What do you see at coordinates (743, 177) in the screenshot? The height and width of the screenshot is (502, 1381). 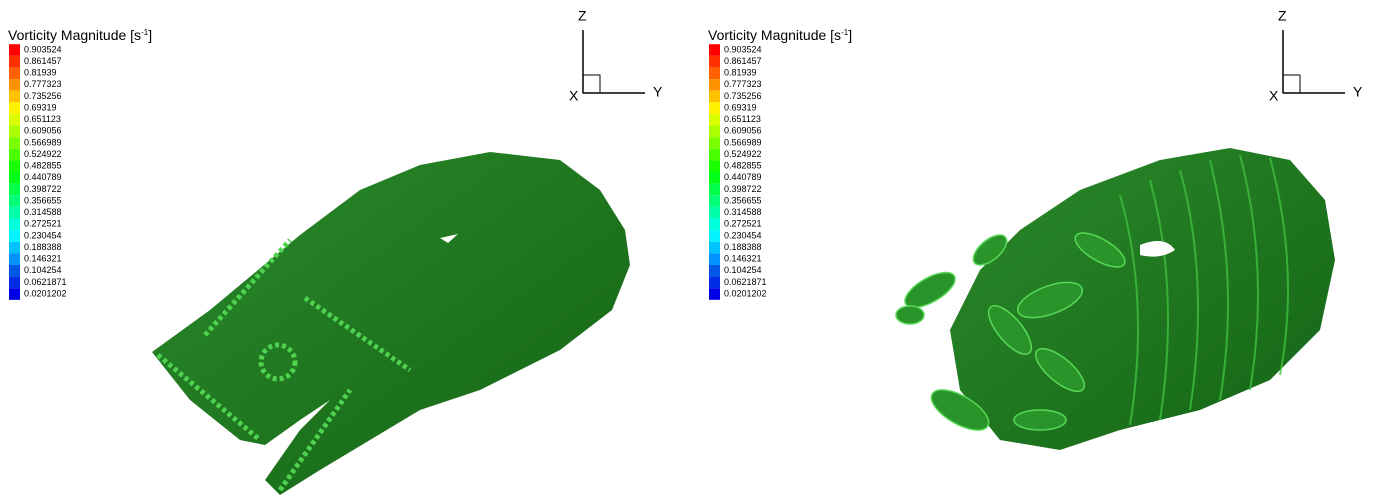 I see `legend-level: 0.440789` at bounding box center [743, 177].